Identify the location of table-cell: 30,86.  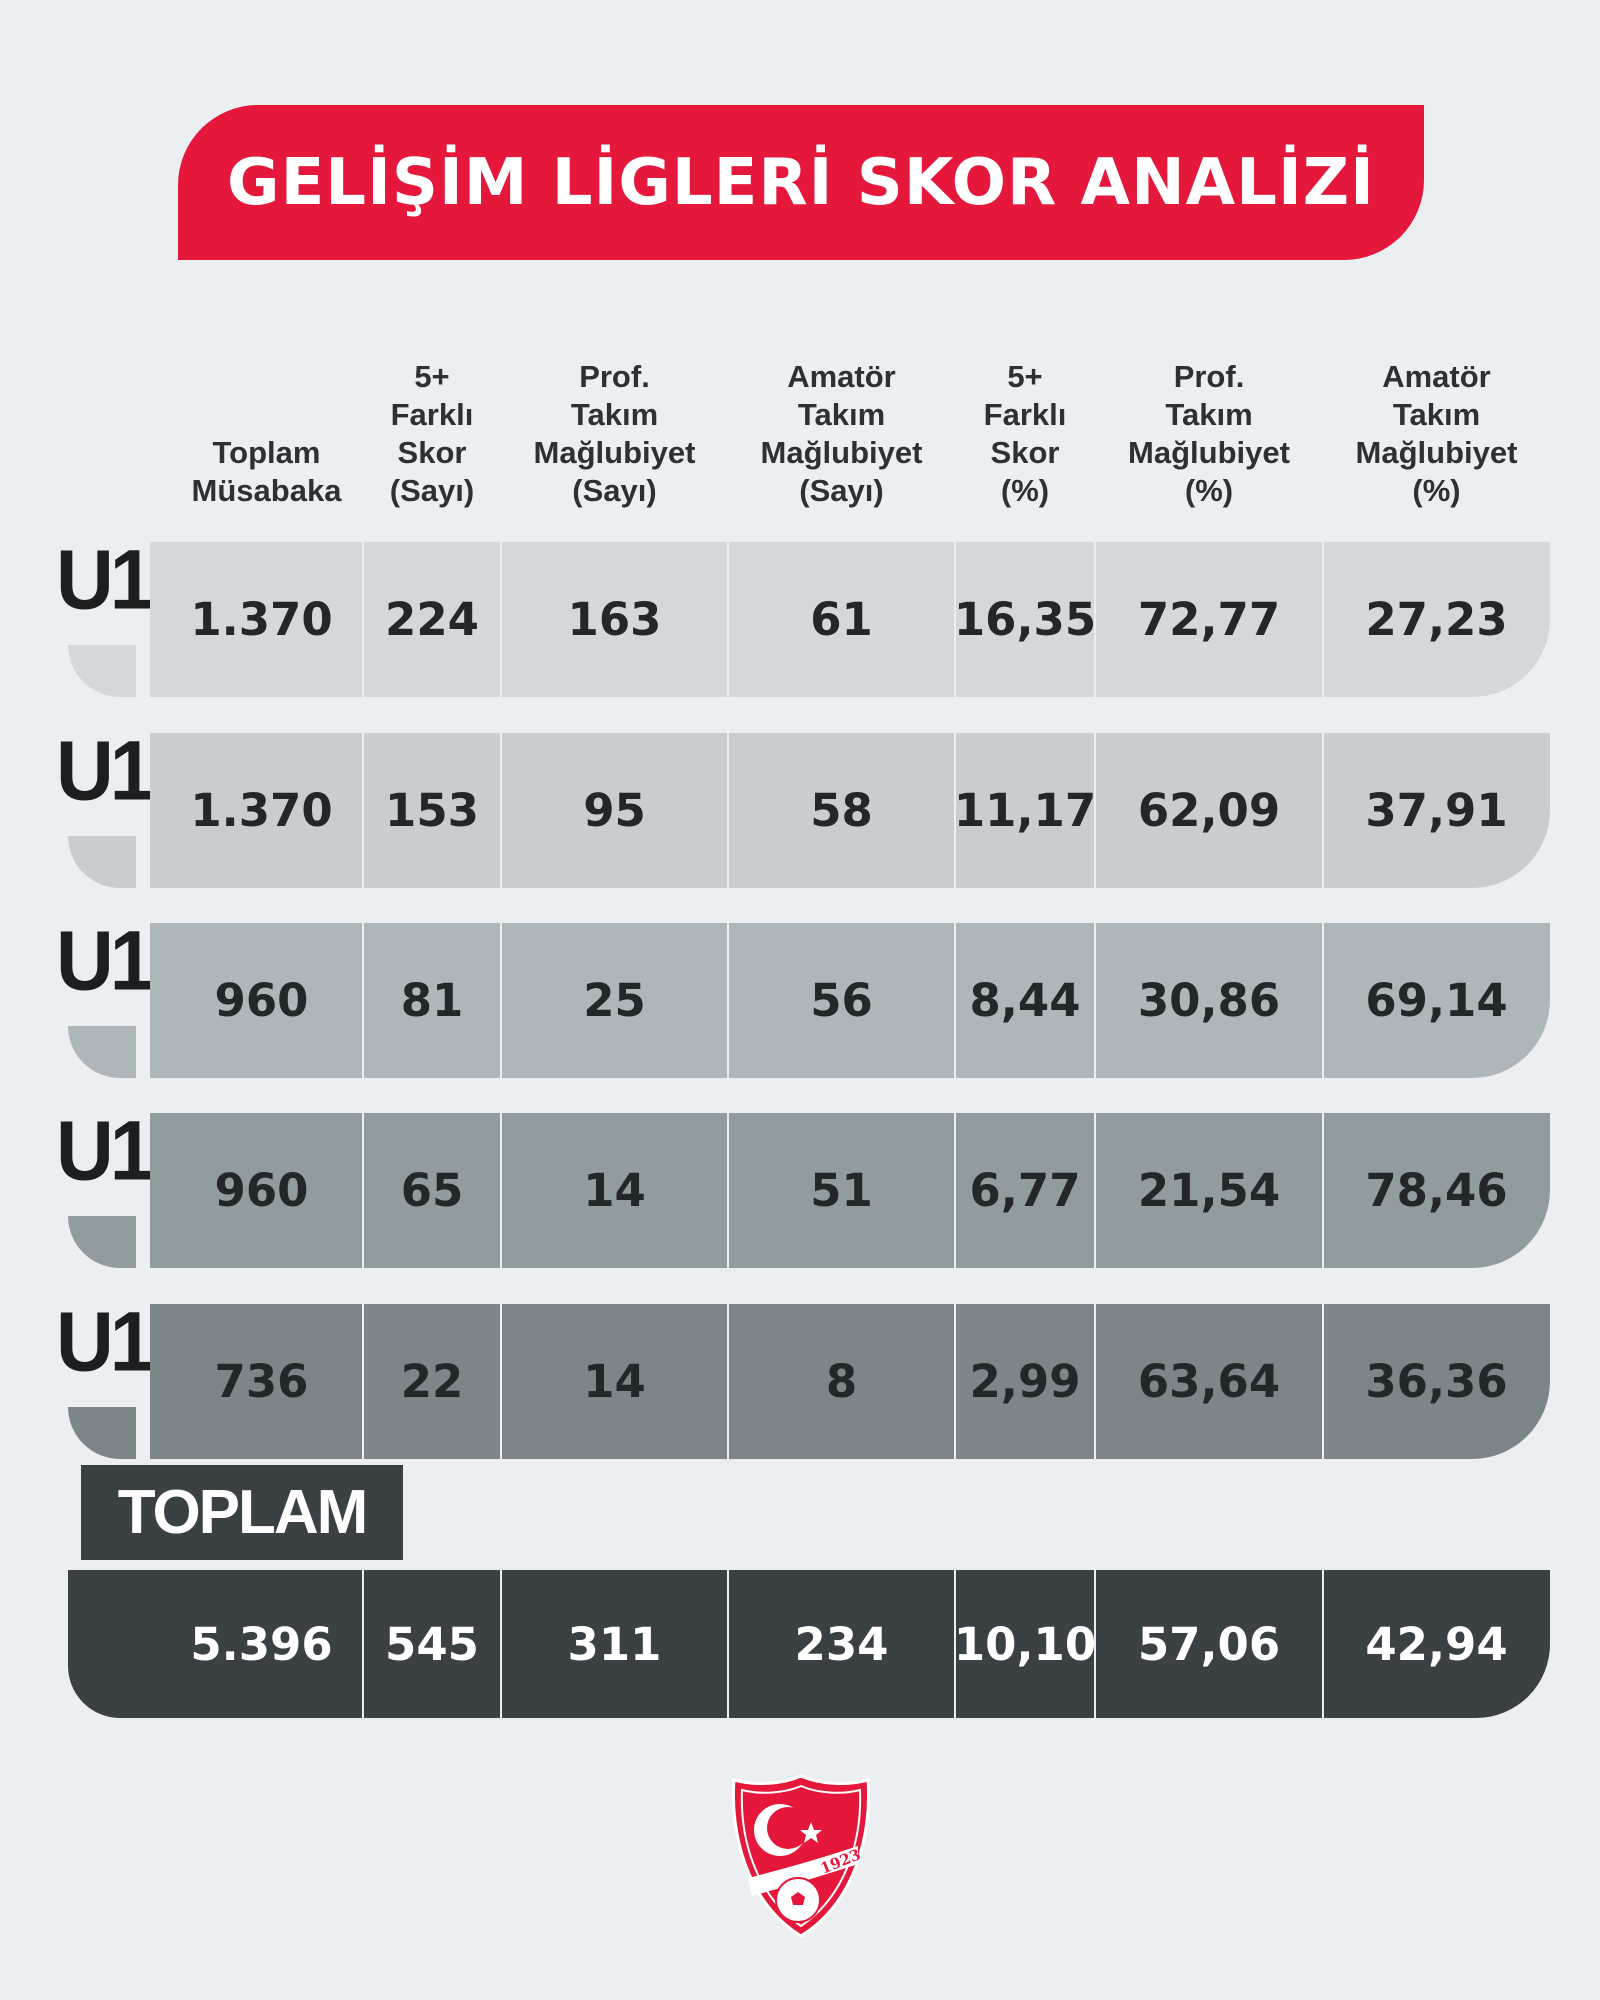
(1209, 1000).